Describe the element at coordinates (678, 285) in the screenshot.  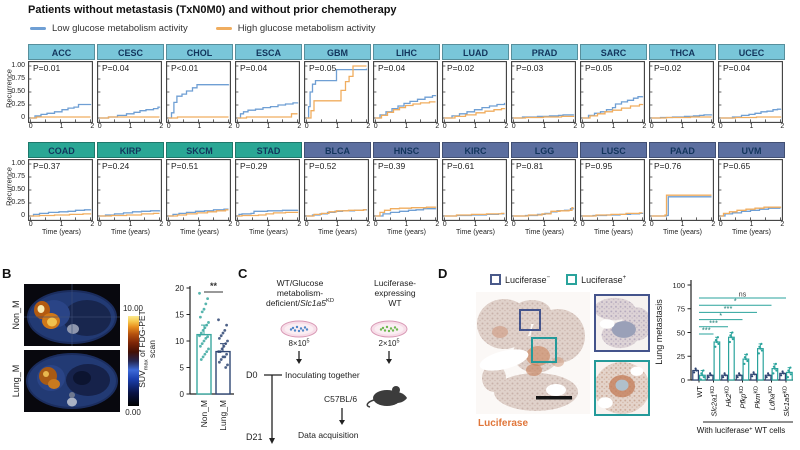
I see `y-tick-label: 100` at that location.